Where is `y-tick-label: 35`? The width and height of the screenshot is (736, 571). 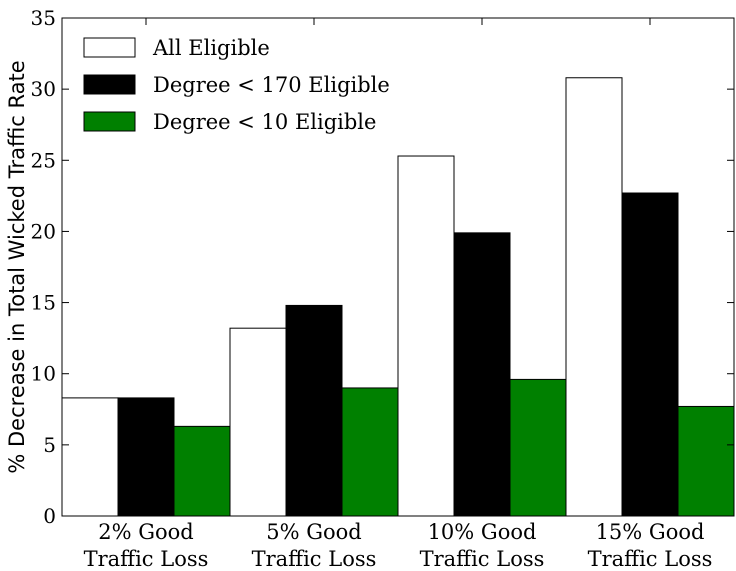
y-tick-label: 35 is located at coordinates (43, 18).